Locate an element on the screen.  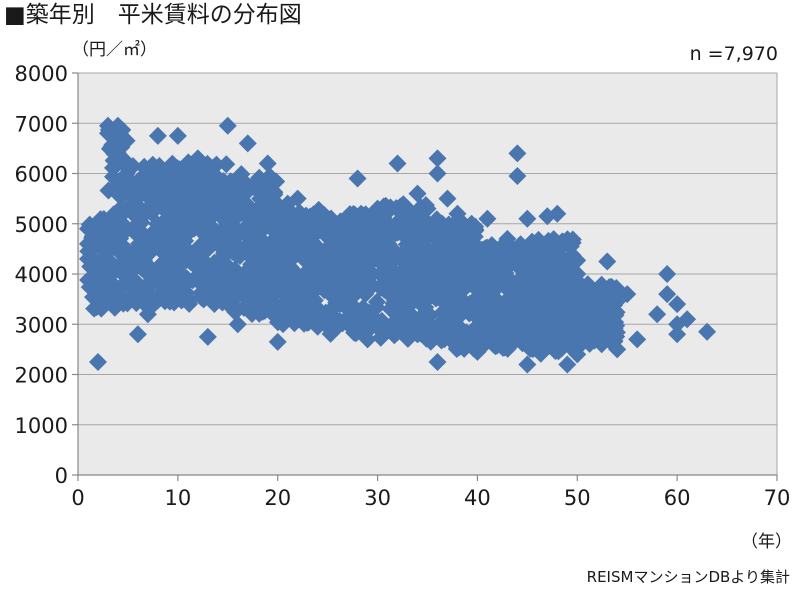
data-point-2076 is located at coordinates (107, 133).